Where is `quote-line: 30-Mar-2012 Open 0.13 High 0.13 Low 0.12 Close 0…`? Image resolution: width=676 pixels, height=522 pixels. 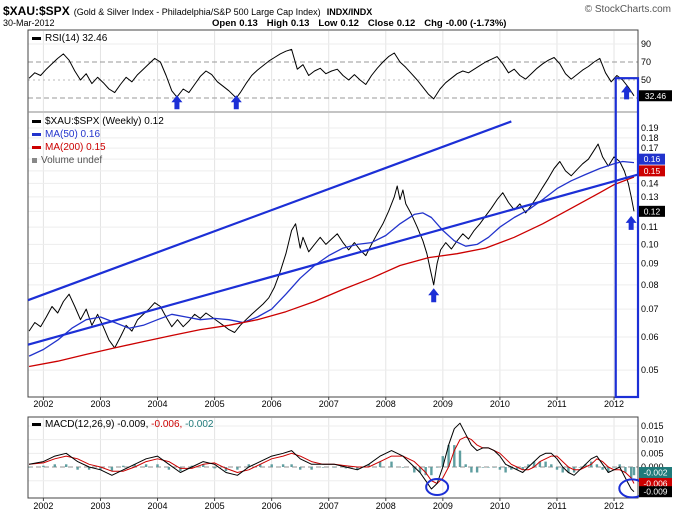 quote-line: 30-Mar-2012 Open 0.13 High 0.13 Low 0.12 Close 0… is located at coordinates (259, 23).